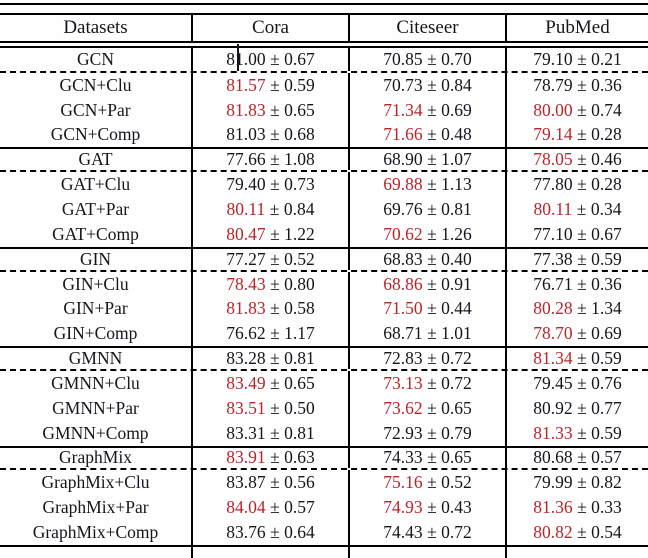 The image size is (648, 558). What do you see at coordinates (606, 333) in the screenshot?
I see `std-value: 0.69` at bounding box center [606, 333].